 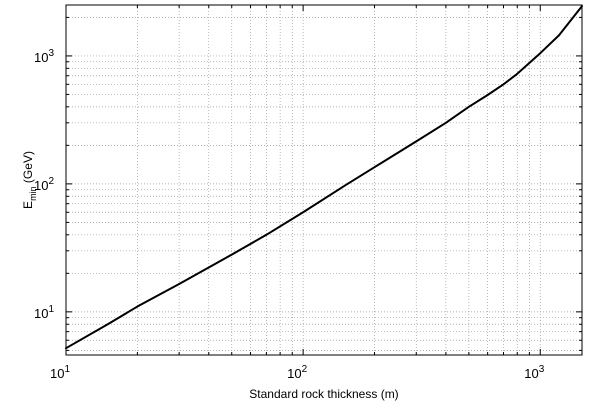 What do you see at coordinates (60, 372) in the screenshot?
I see `x-tick-label: 10¹` at bounding box center [60, 372].